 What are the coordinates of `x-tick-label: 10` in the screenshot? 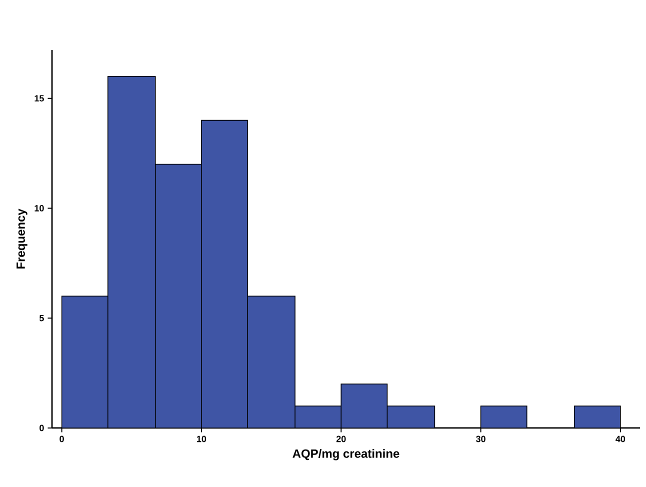 It's located at (201, 439).